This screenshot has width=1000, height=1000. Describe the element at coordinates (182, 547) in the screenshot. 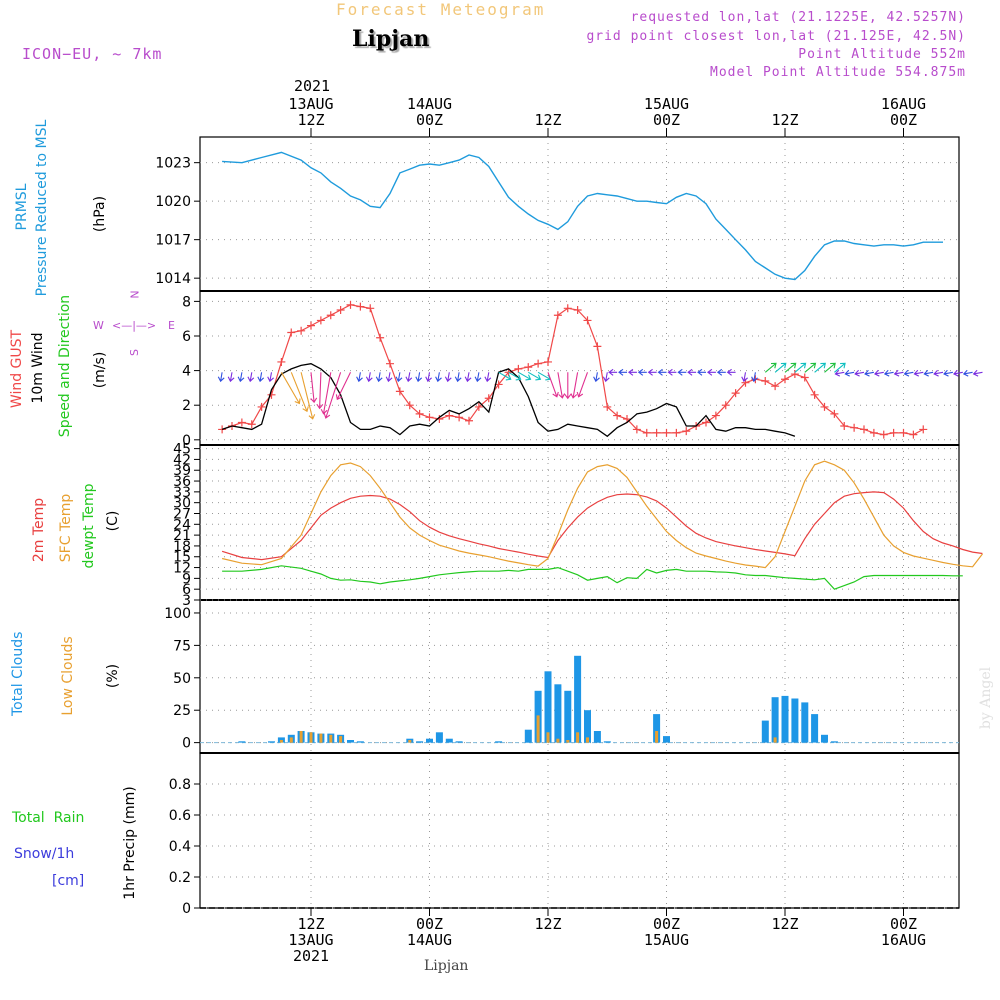

I see `temp-axis-tick-label: 18` at that location.